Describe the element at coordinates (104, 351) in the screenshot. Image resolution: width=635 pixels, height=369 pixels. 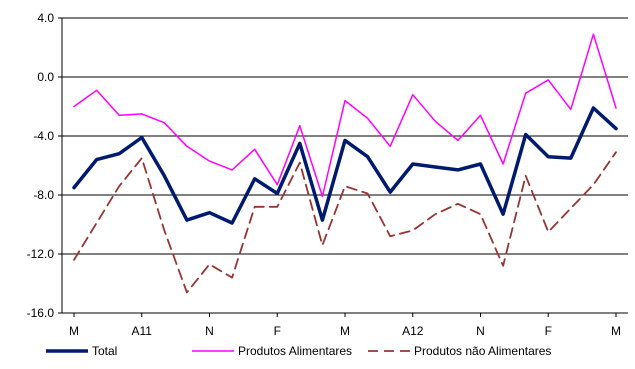
I see `legend-label: Total` at that location.